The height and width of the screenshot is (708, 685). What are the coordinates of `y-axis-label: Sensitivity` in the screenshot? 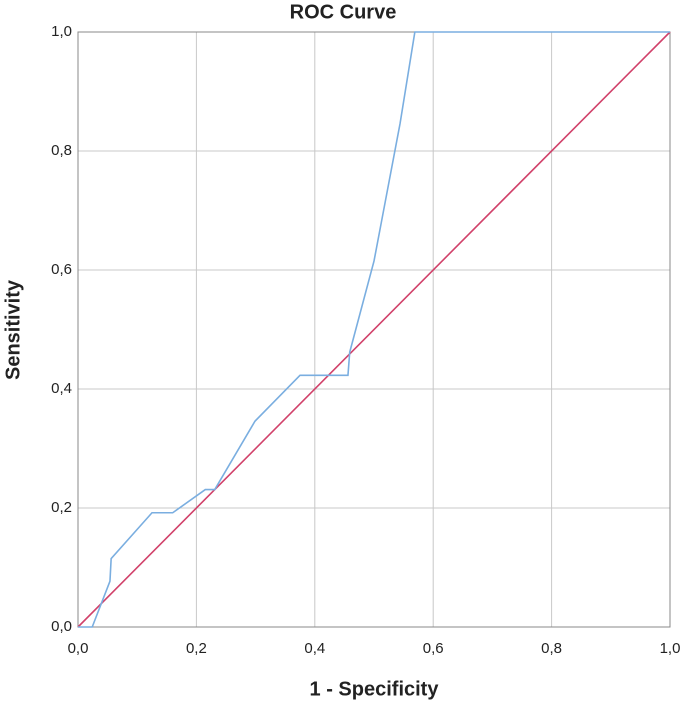 It's located at (13, 329).